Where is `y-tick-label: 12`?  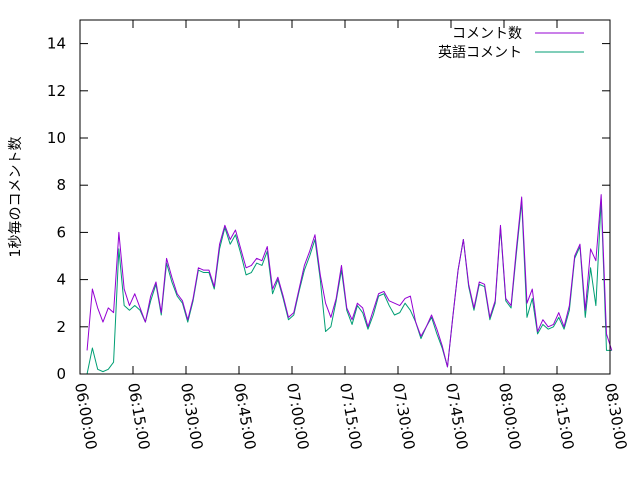
y-tick-label: 12 is located at coordinates (56, 91).